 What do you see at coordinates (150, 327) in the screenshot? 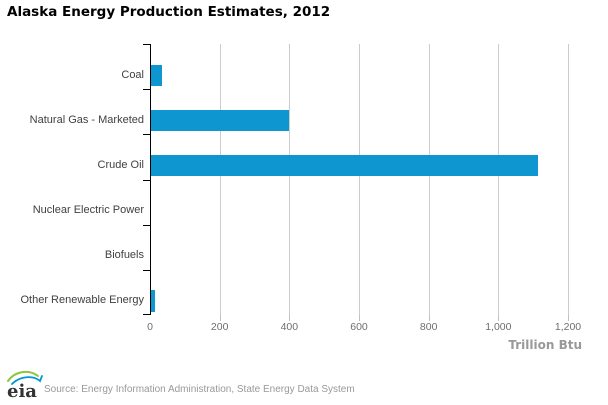
I see `x-tick-label: 0` at bounding box center [150, 327].